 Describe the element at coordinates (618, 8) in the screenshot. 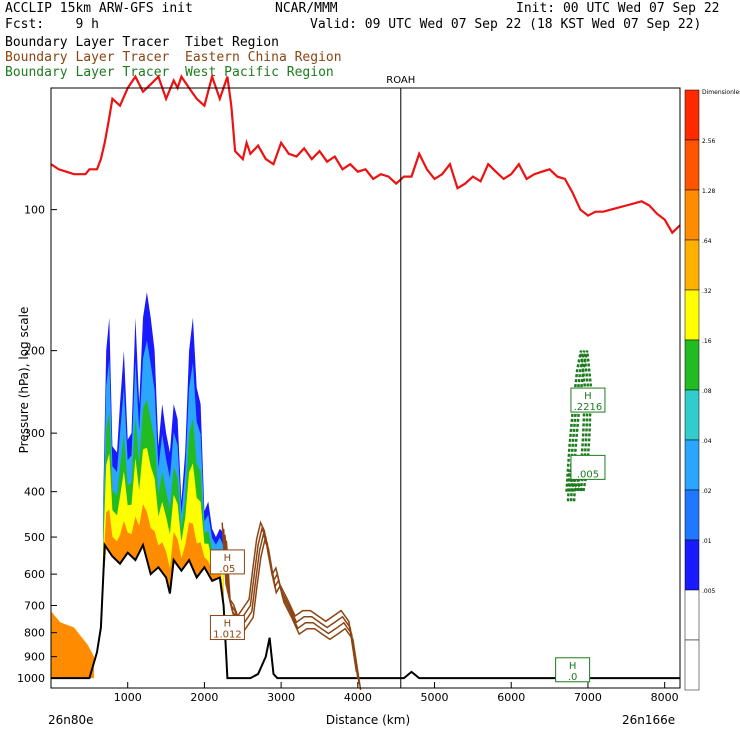

I see `header-init: Init: 00 UTC Wed 07 Sep 22` at that location.